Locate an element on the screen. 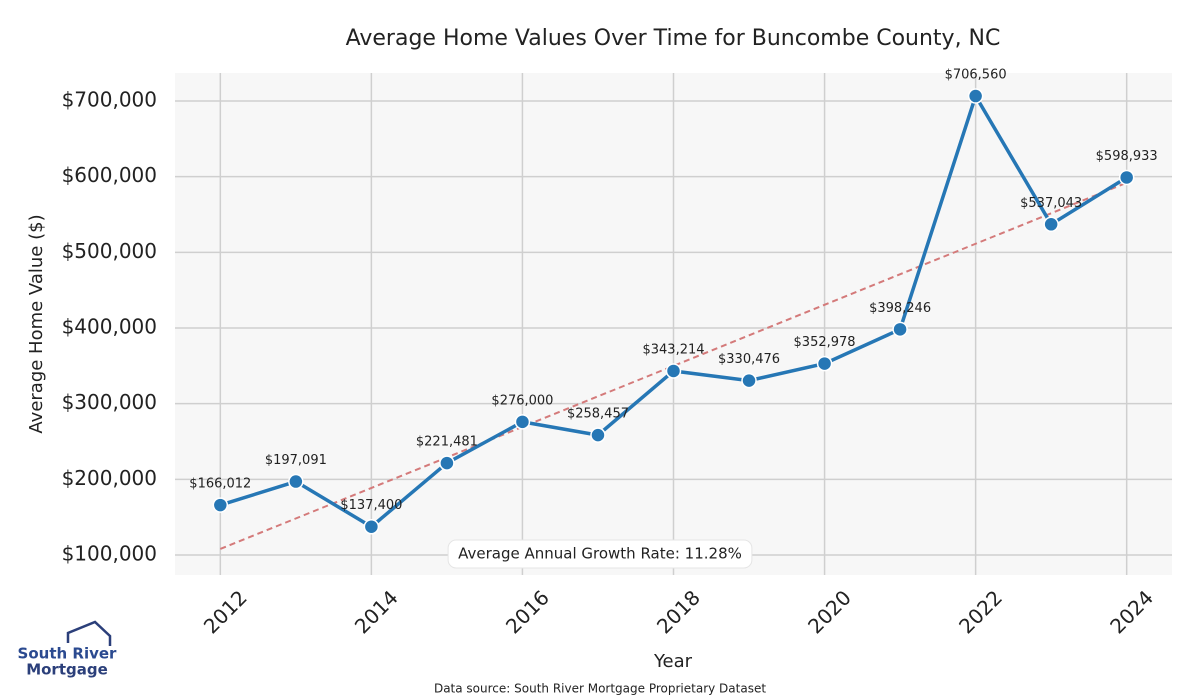  x-tick-label: 2016 is located at coordinates (527, 611).